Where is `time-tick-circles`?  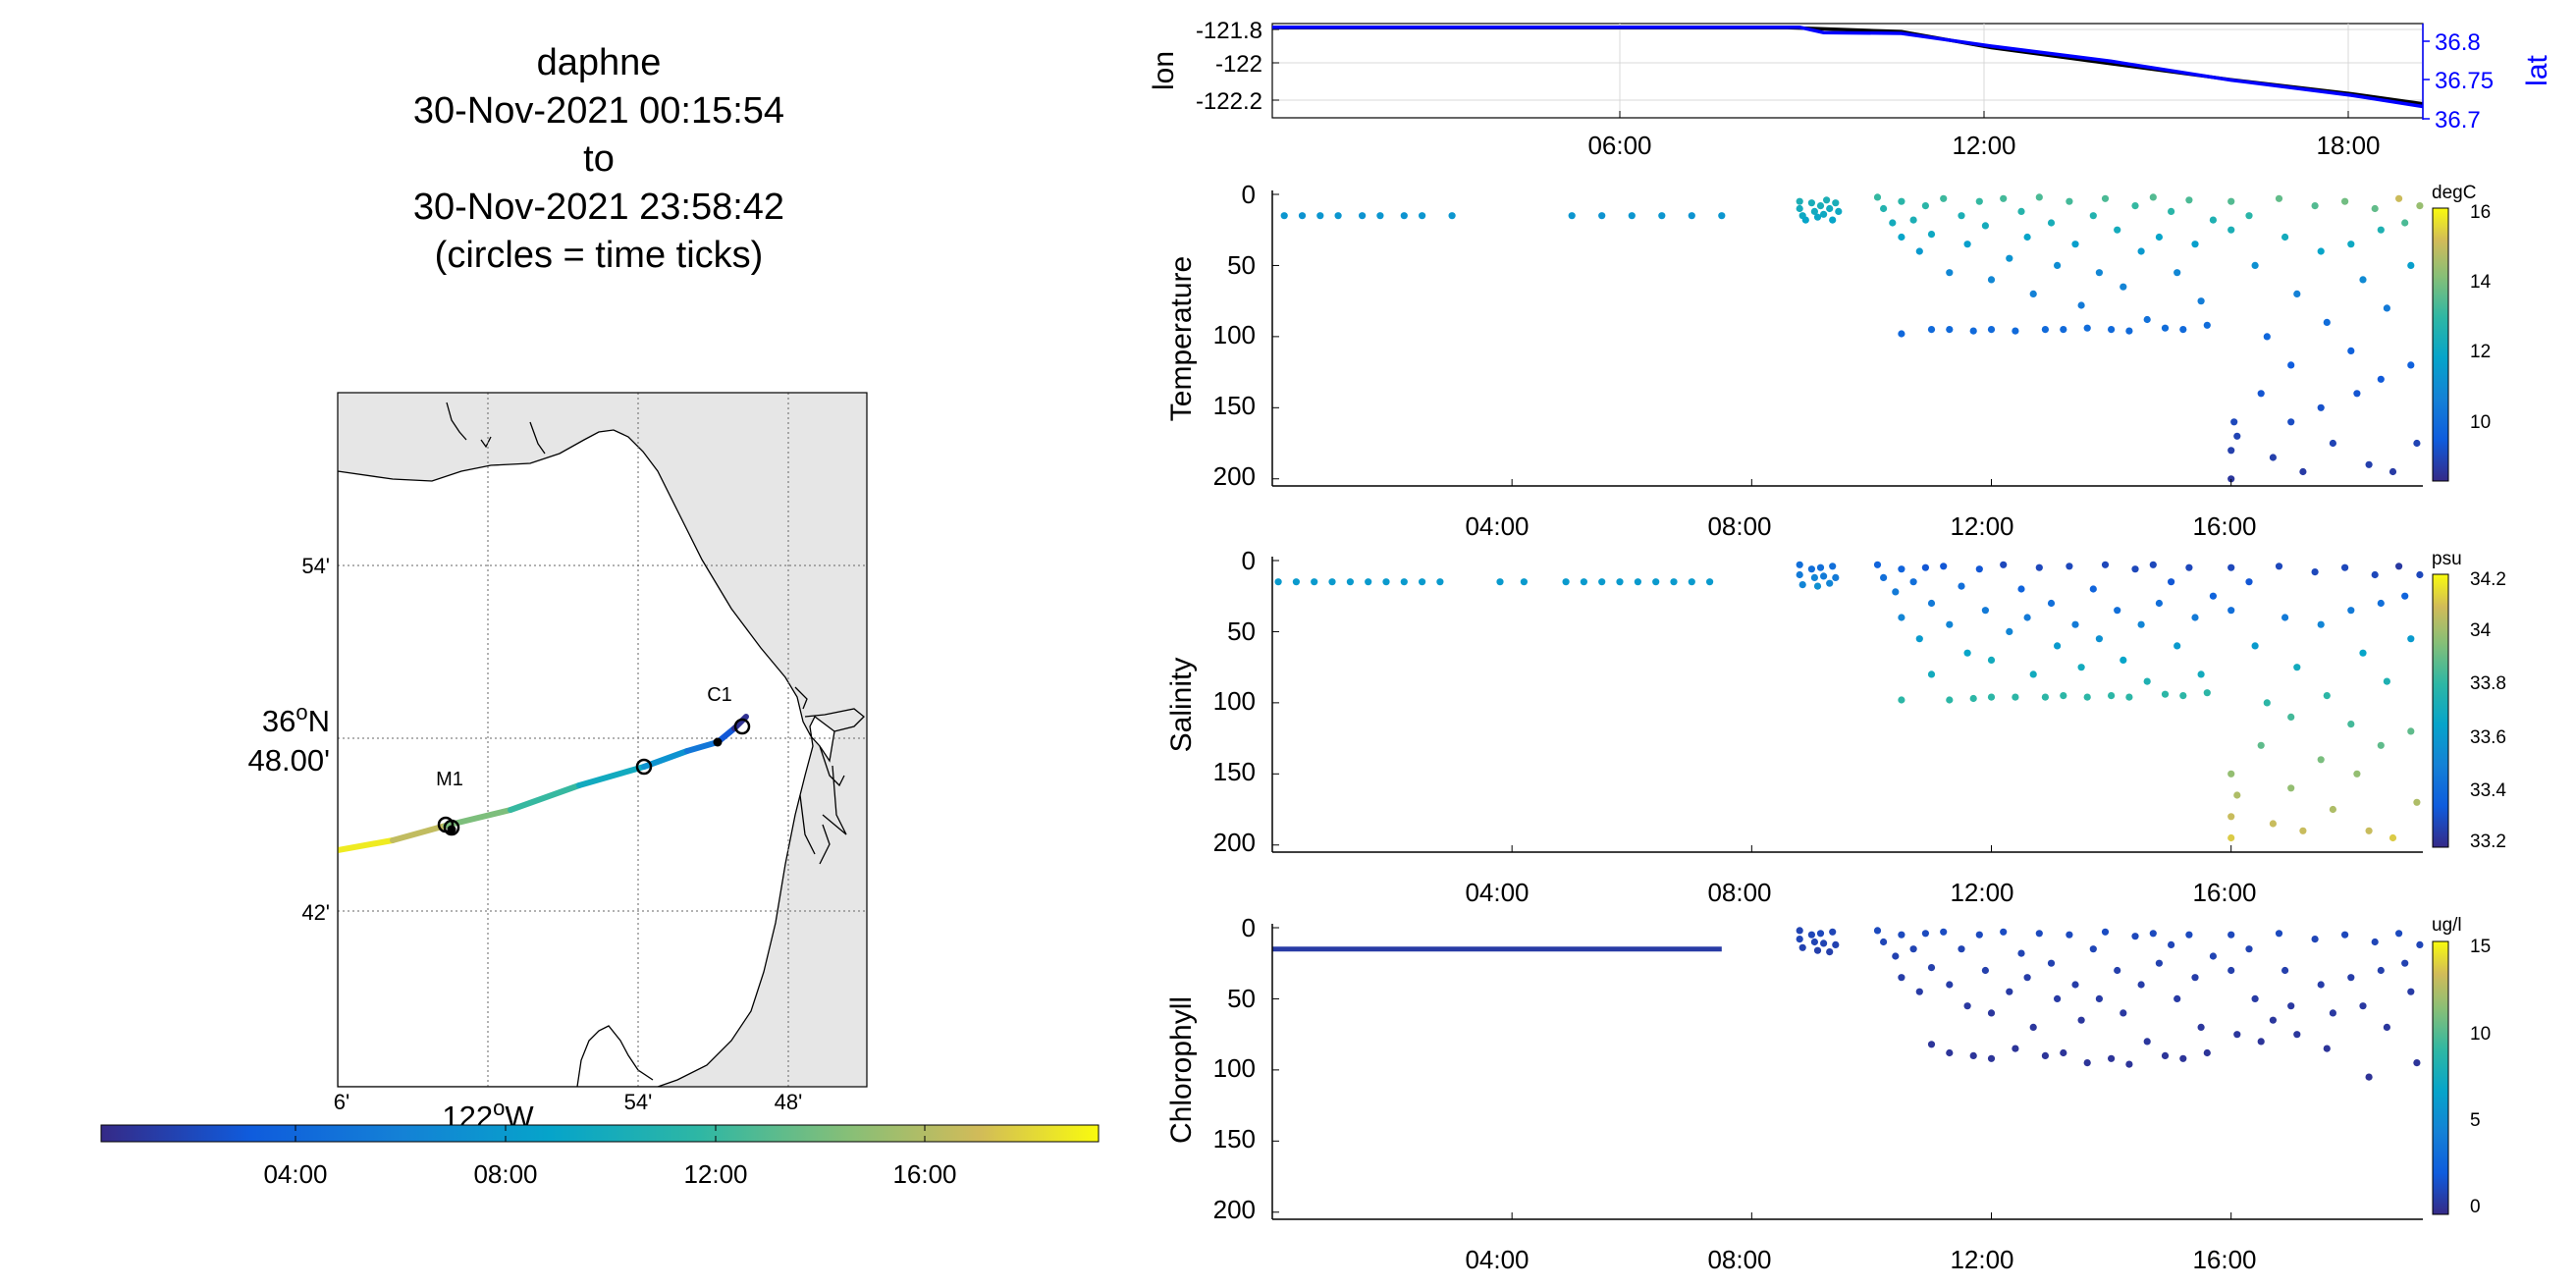
time-tick-circles is located at coordinates (594, 777).